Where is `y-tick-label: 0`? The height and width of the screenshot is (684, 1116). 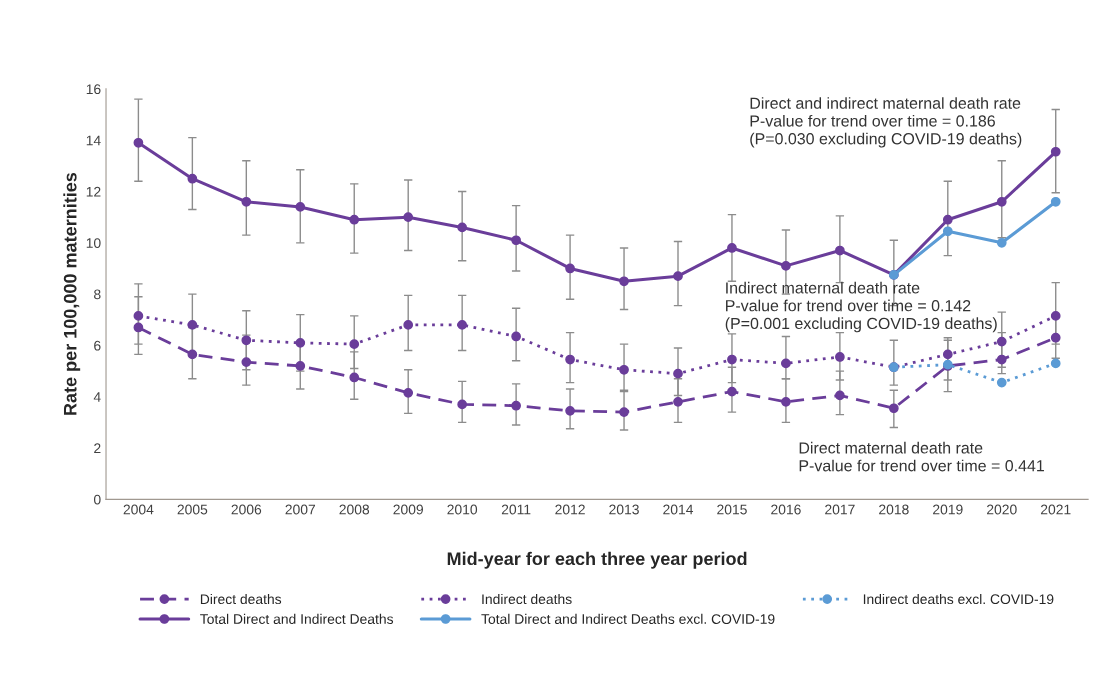 y-tick-label: 0 is located at coordinates (97, 499).